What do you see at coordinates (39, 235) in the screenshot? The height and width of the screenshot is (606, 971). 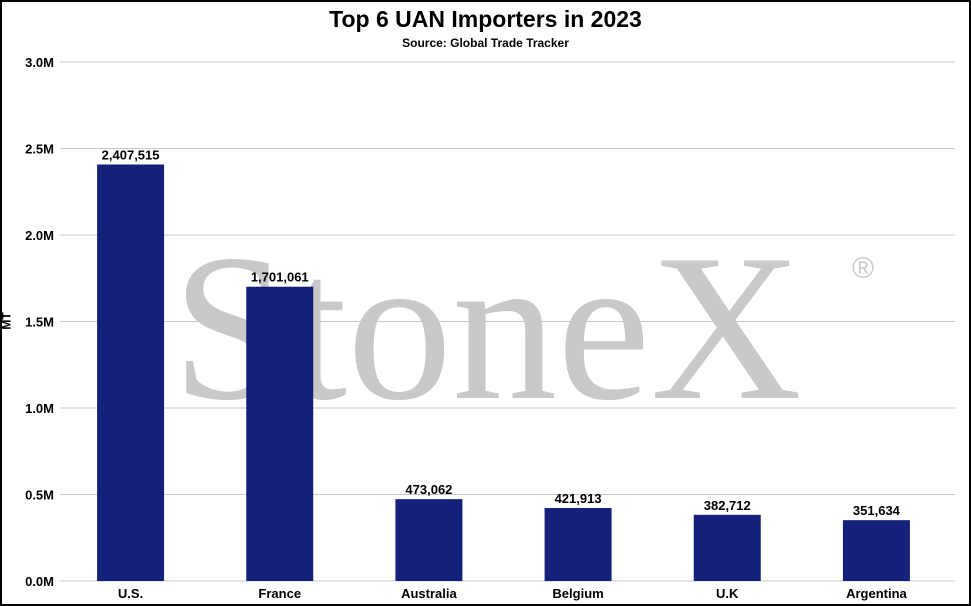 I see `y-tick-label: 2.0M` at bounding box center [39, 235].